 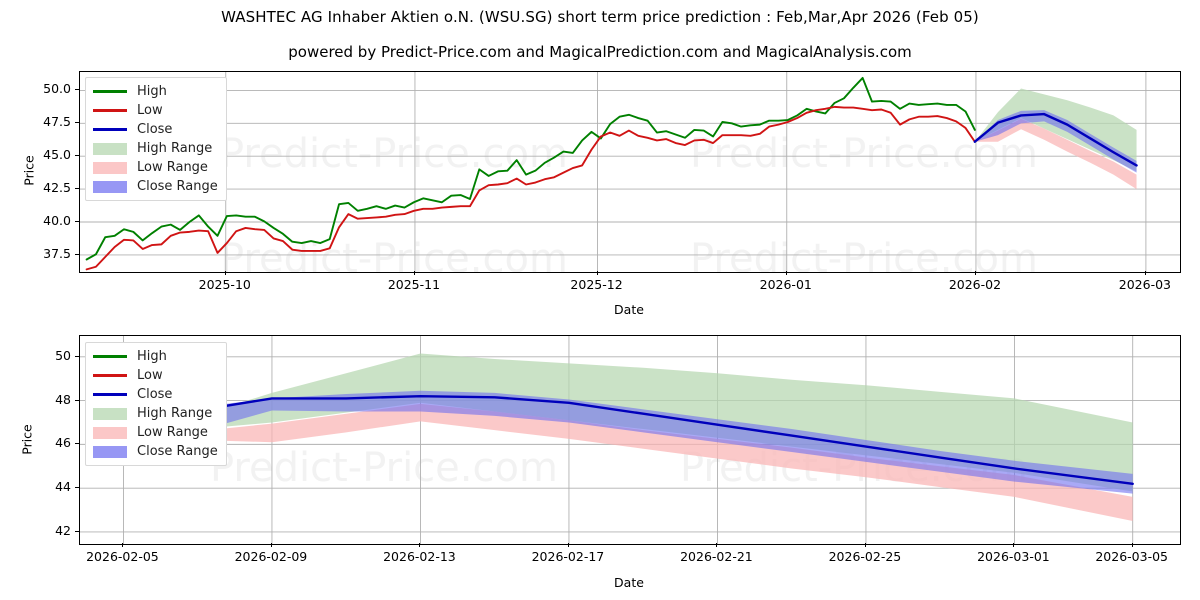 I want to click on bottom-x-tick-label: 2026-02-21, so click(x=716, y=556).